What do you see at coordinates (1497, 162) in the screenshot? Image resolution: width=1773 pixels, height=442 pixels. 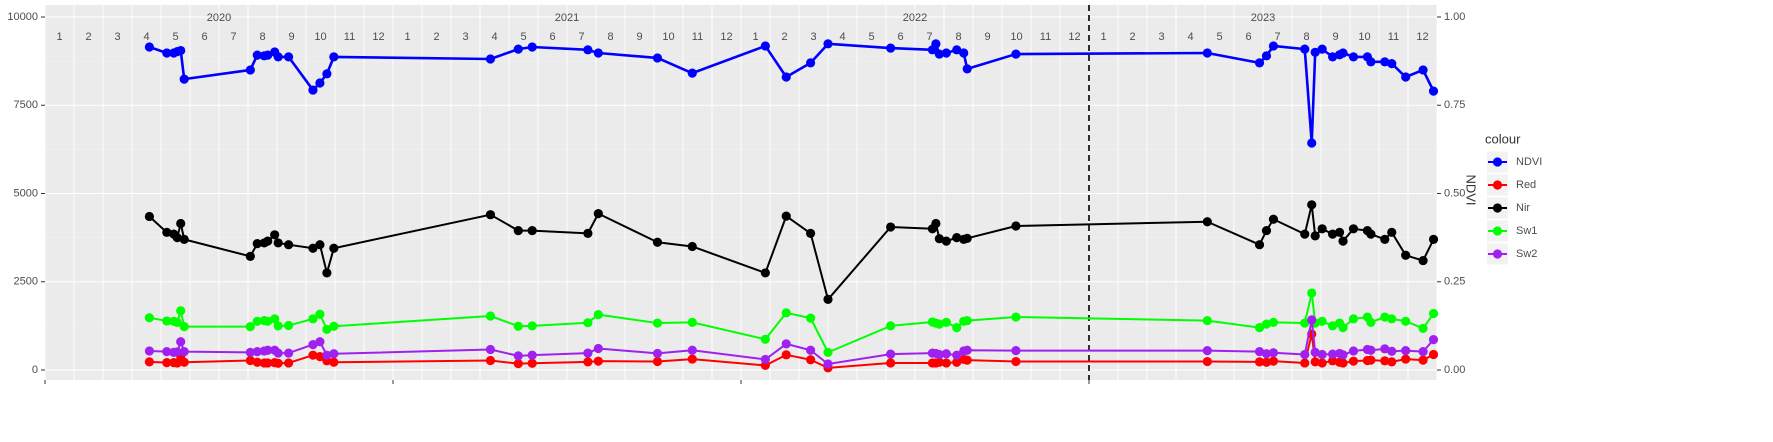 I see `legend-point` at bounding box center [1497, 162].